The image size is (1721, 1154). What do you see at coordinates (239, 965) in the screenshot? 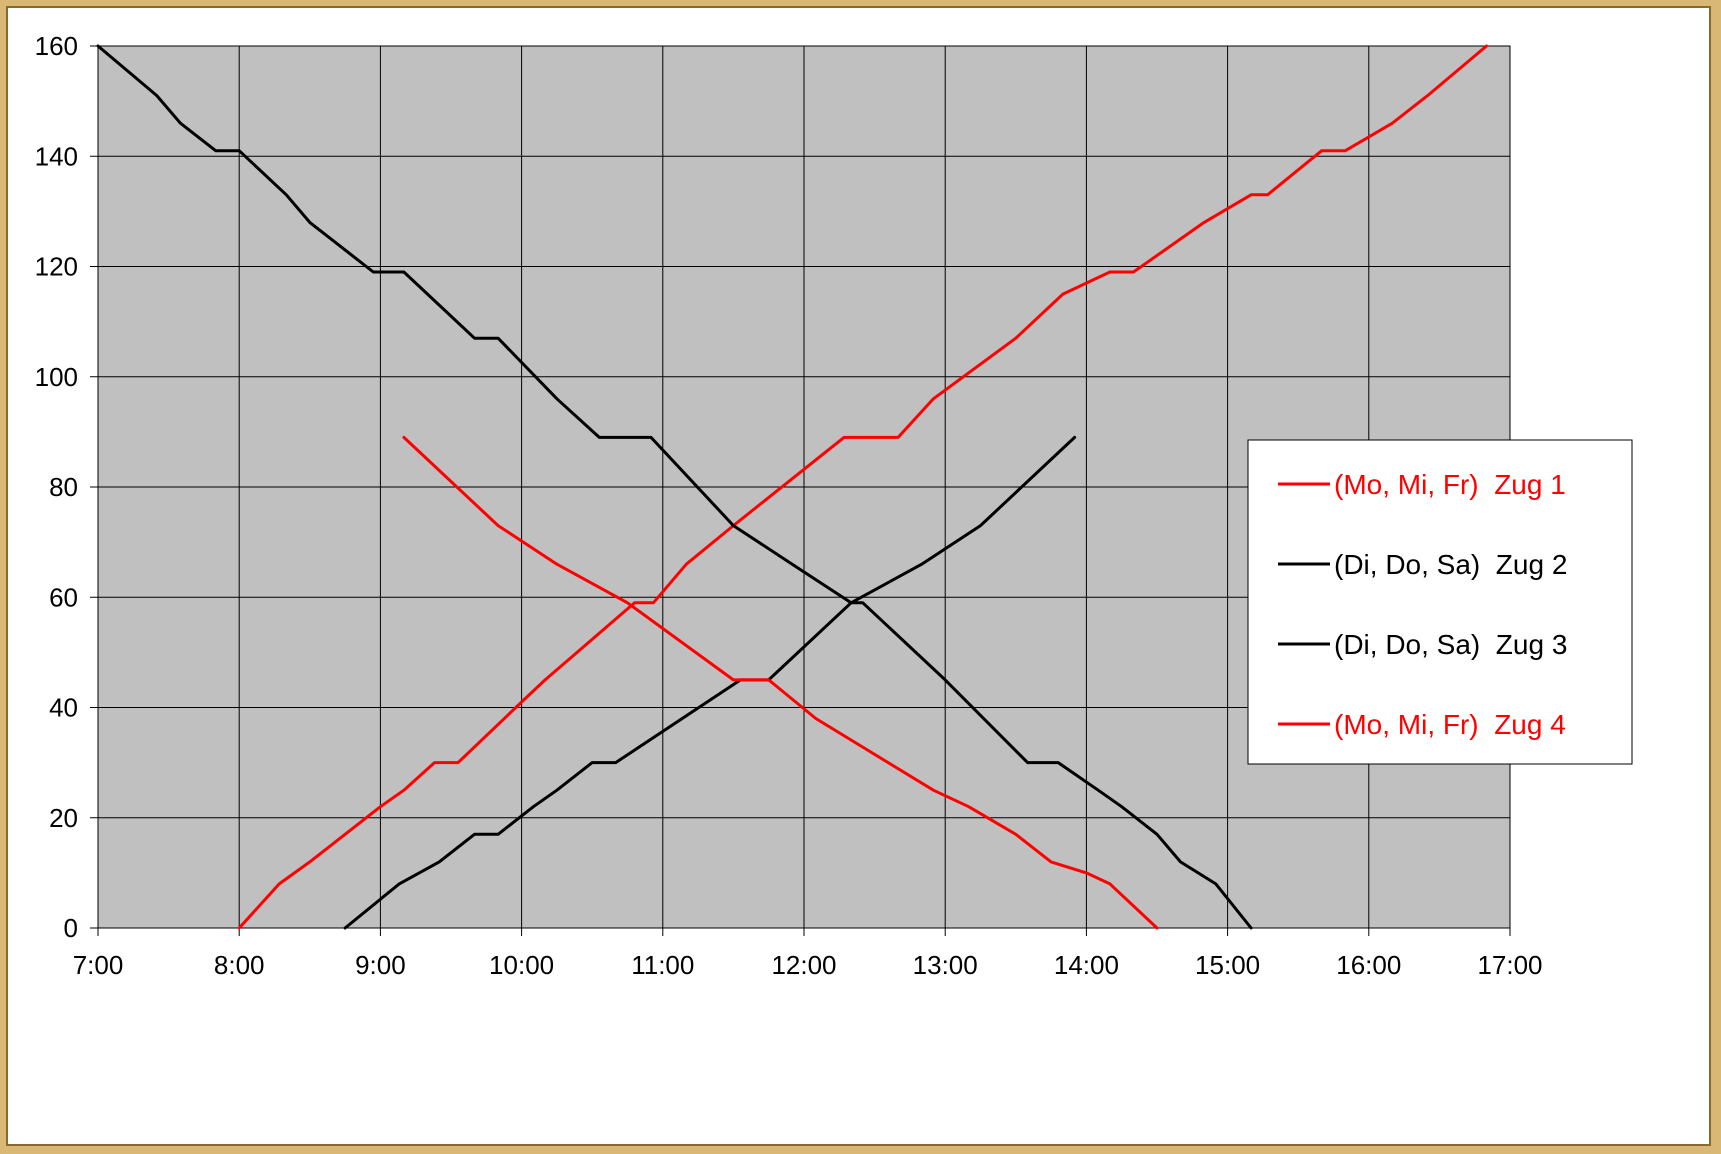
I see `x-tick-label: 8:00` at bounding box center [239, 965].